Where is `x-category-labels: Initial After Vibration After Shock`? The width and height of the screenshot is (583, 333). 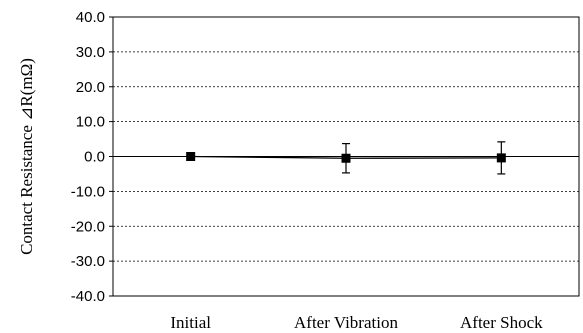
x-category-labels: Initial After Vibration After Shock is located at coordinates (356, 322).